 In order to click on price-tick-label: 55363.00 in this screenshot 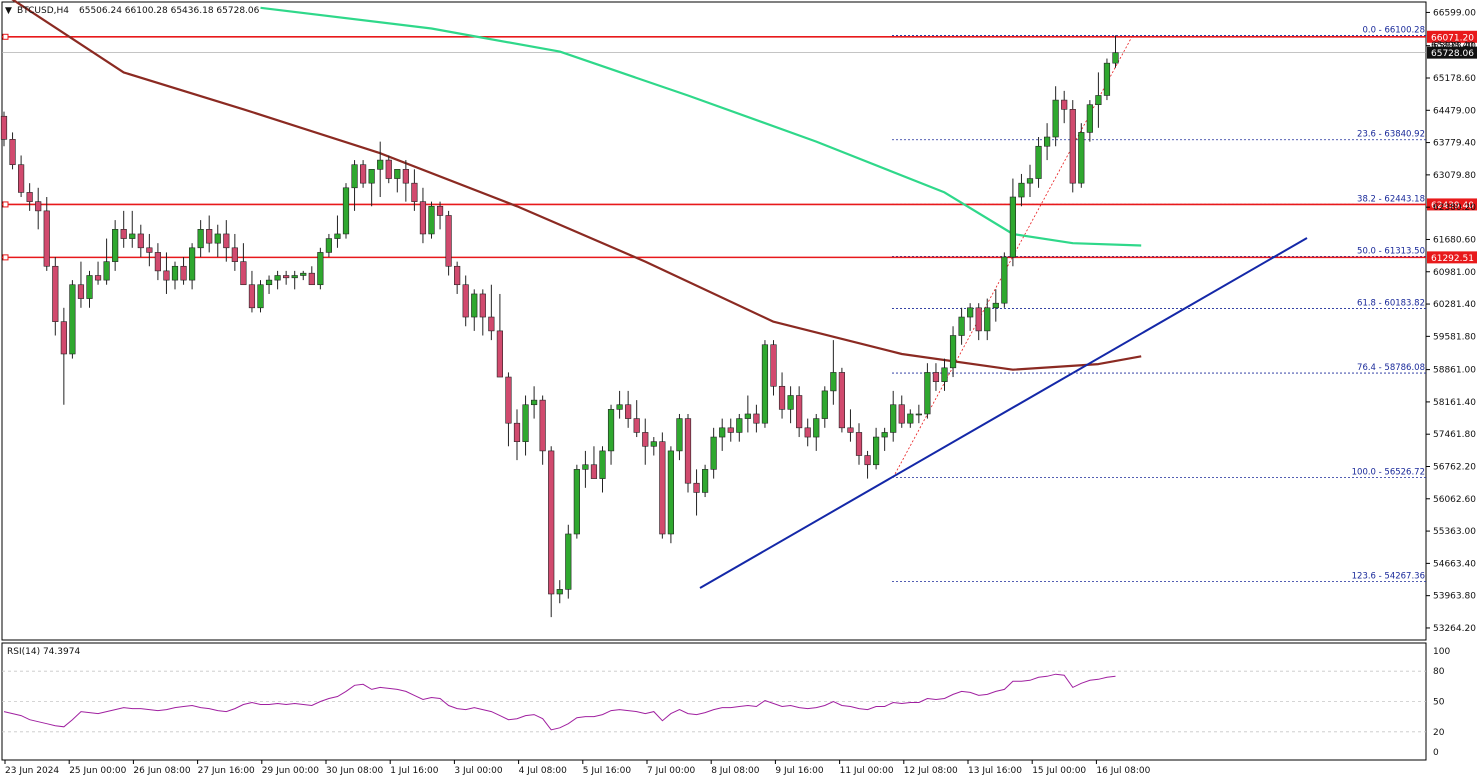, I will do `click(1454, 532)`.